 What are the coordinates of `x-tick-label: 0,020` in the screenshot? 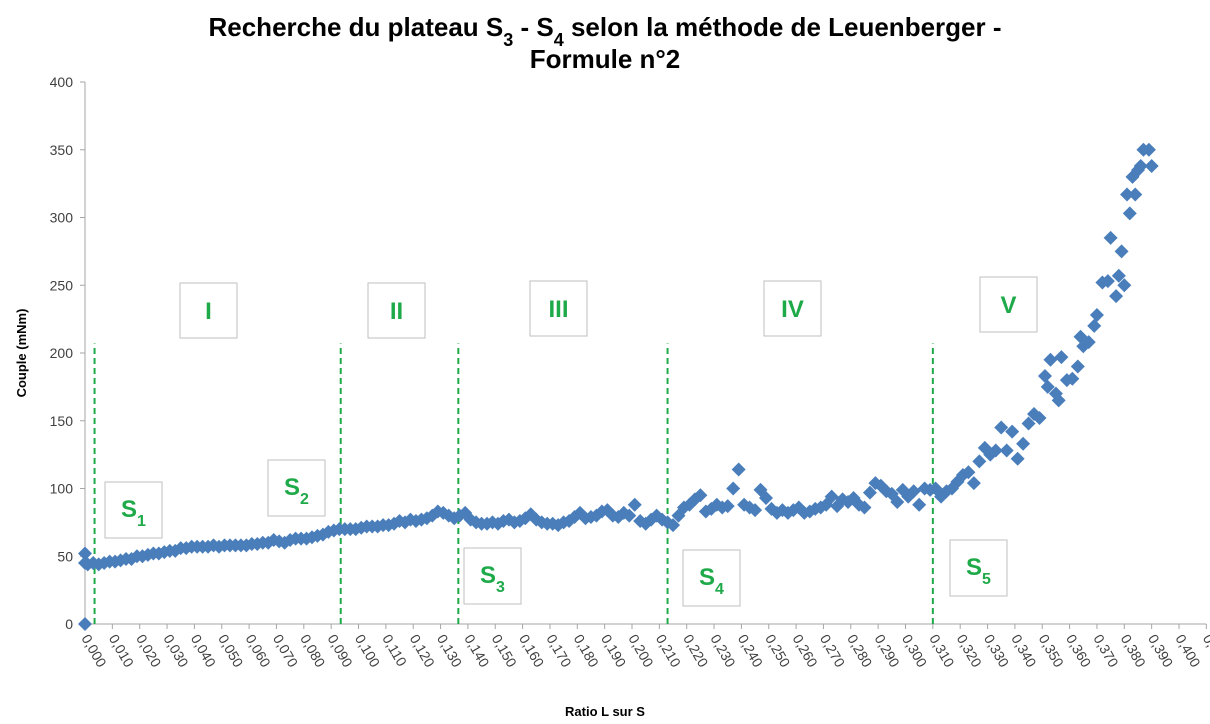 It's located at (148, 651).